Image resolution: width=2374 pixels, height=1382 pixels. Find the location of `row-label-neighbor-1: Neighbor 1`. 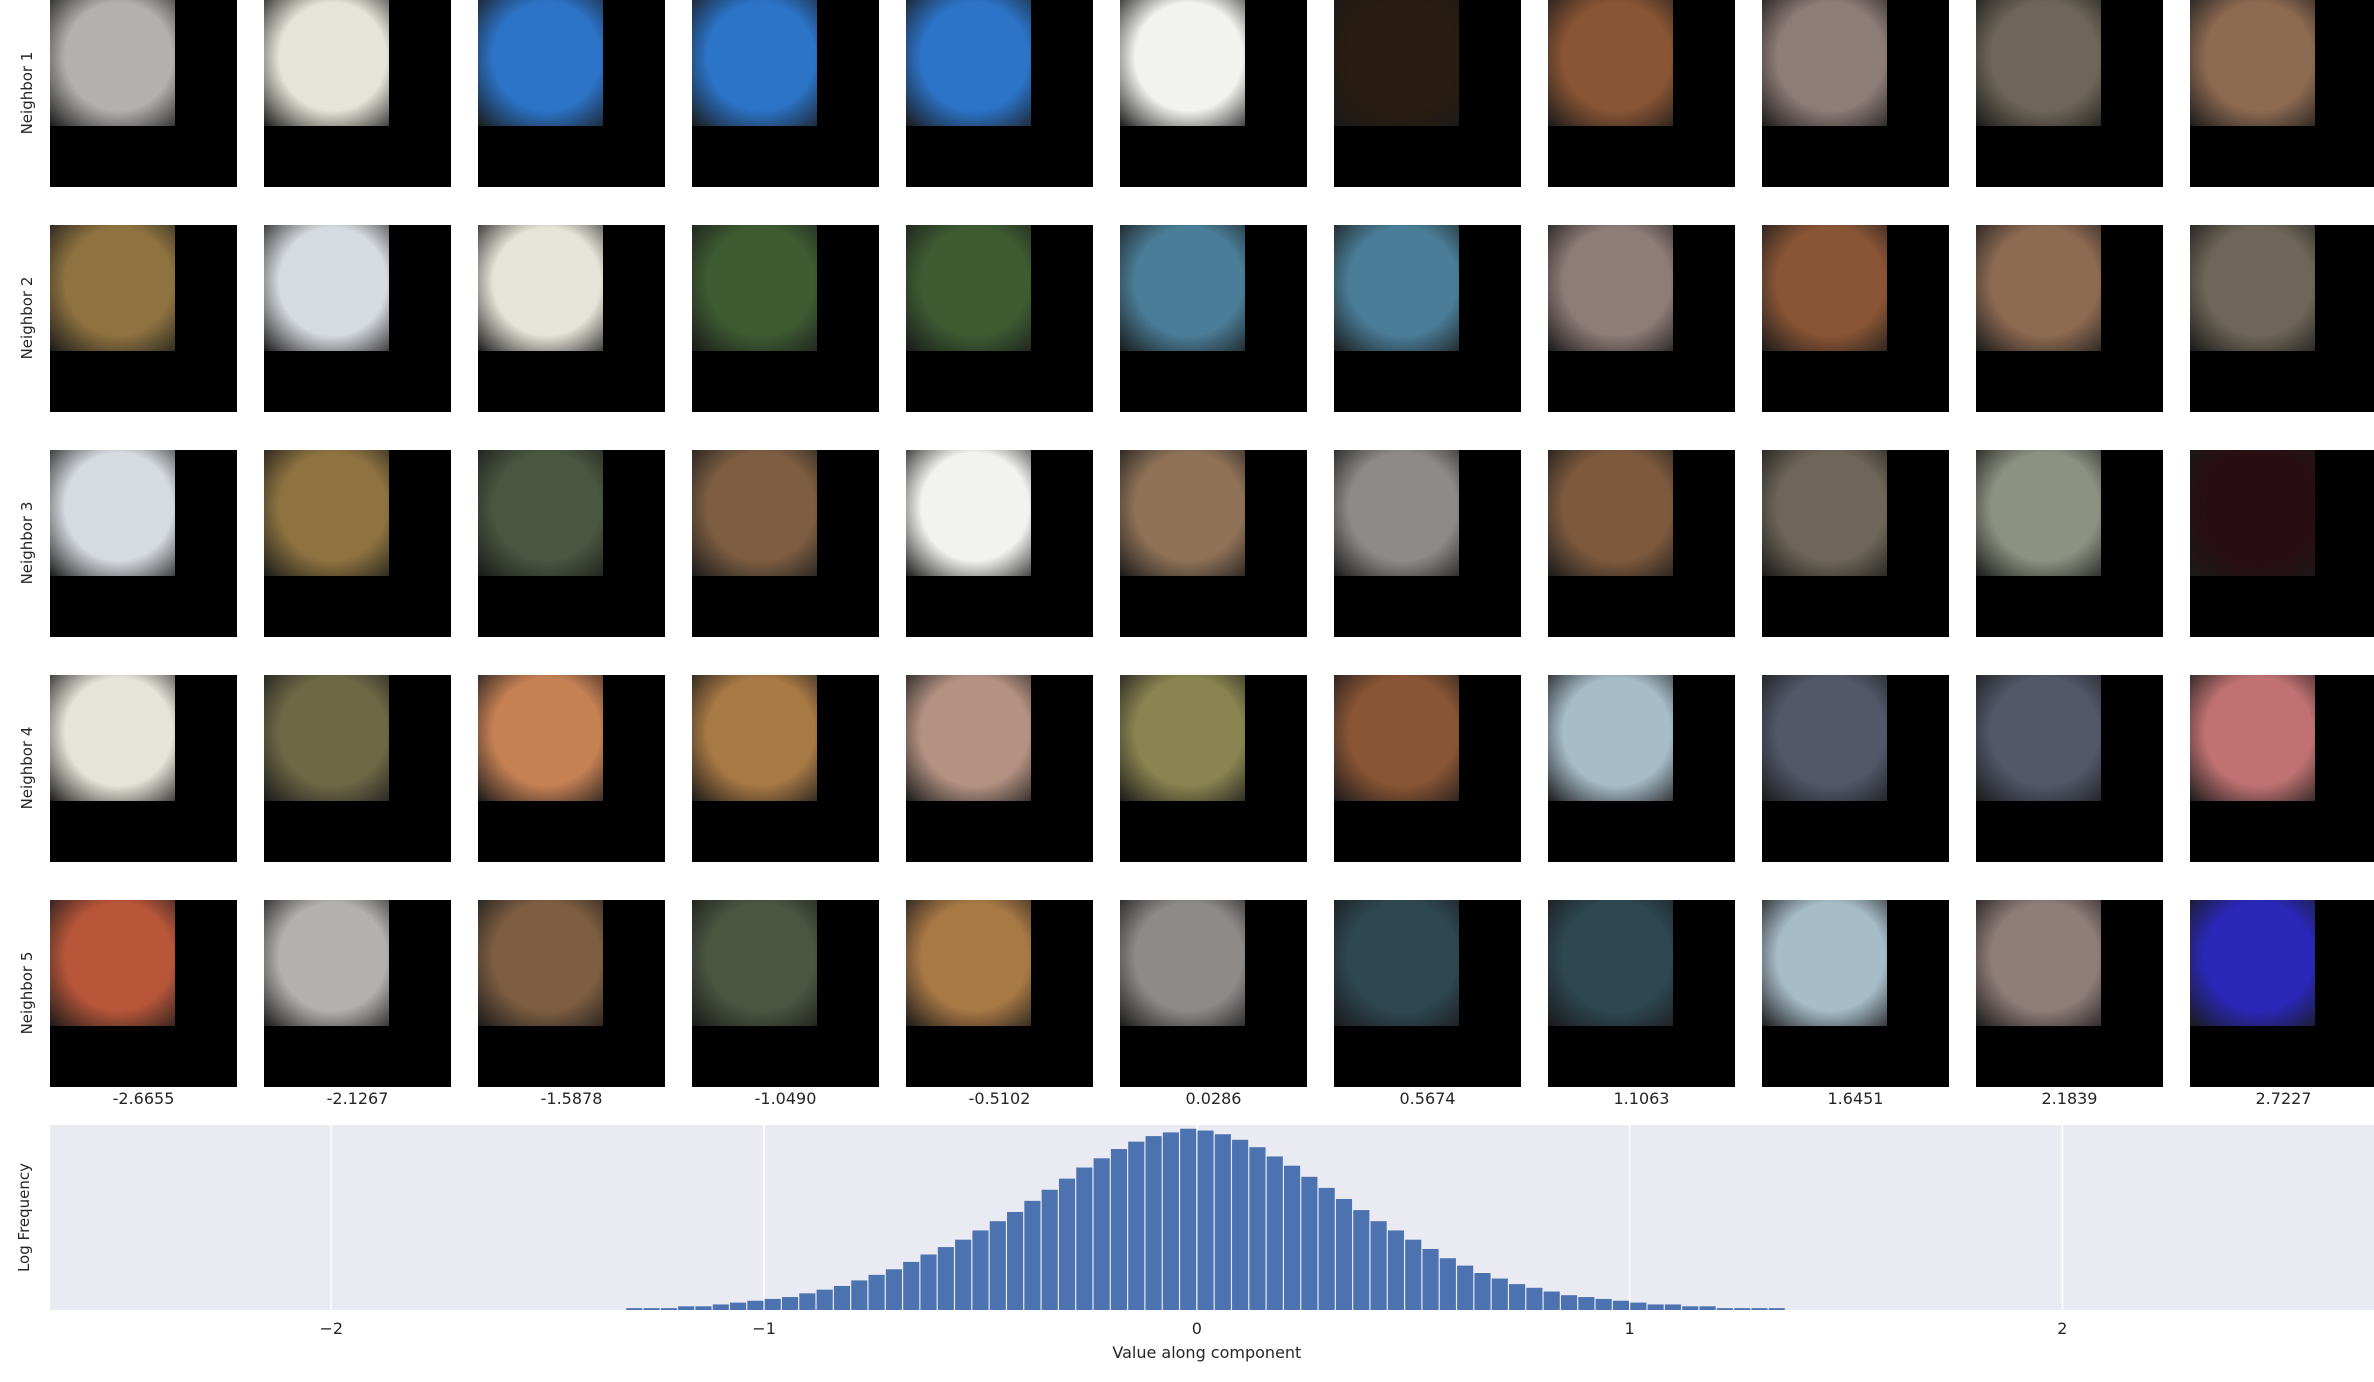

row-label-neighbor-1: Neighbor 1 is located at coordinates (27, 93).